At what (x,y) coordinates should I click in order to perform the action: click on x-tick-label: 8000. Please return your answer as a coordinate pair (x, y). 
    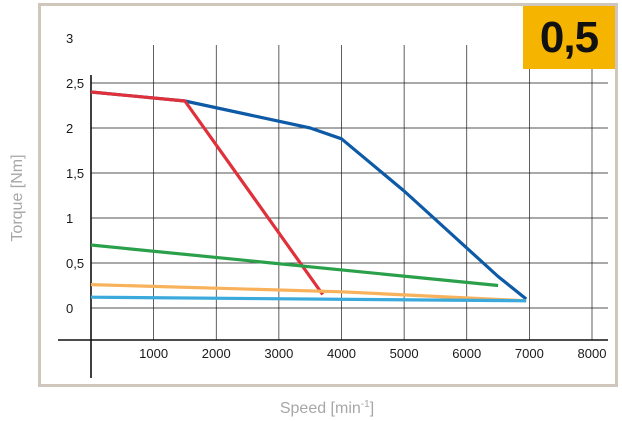
    Looking at the image, I should click on (592, 353).